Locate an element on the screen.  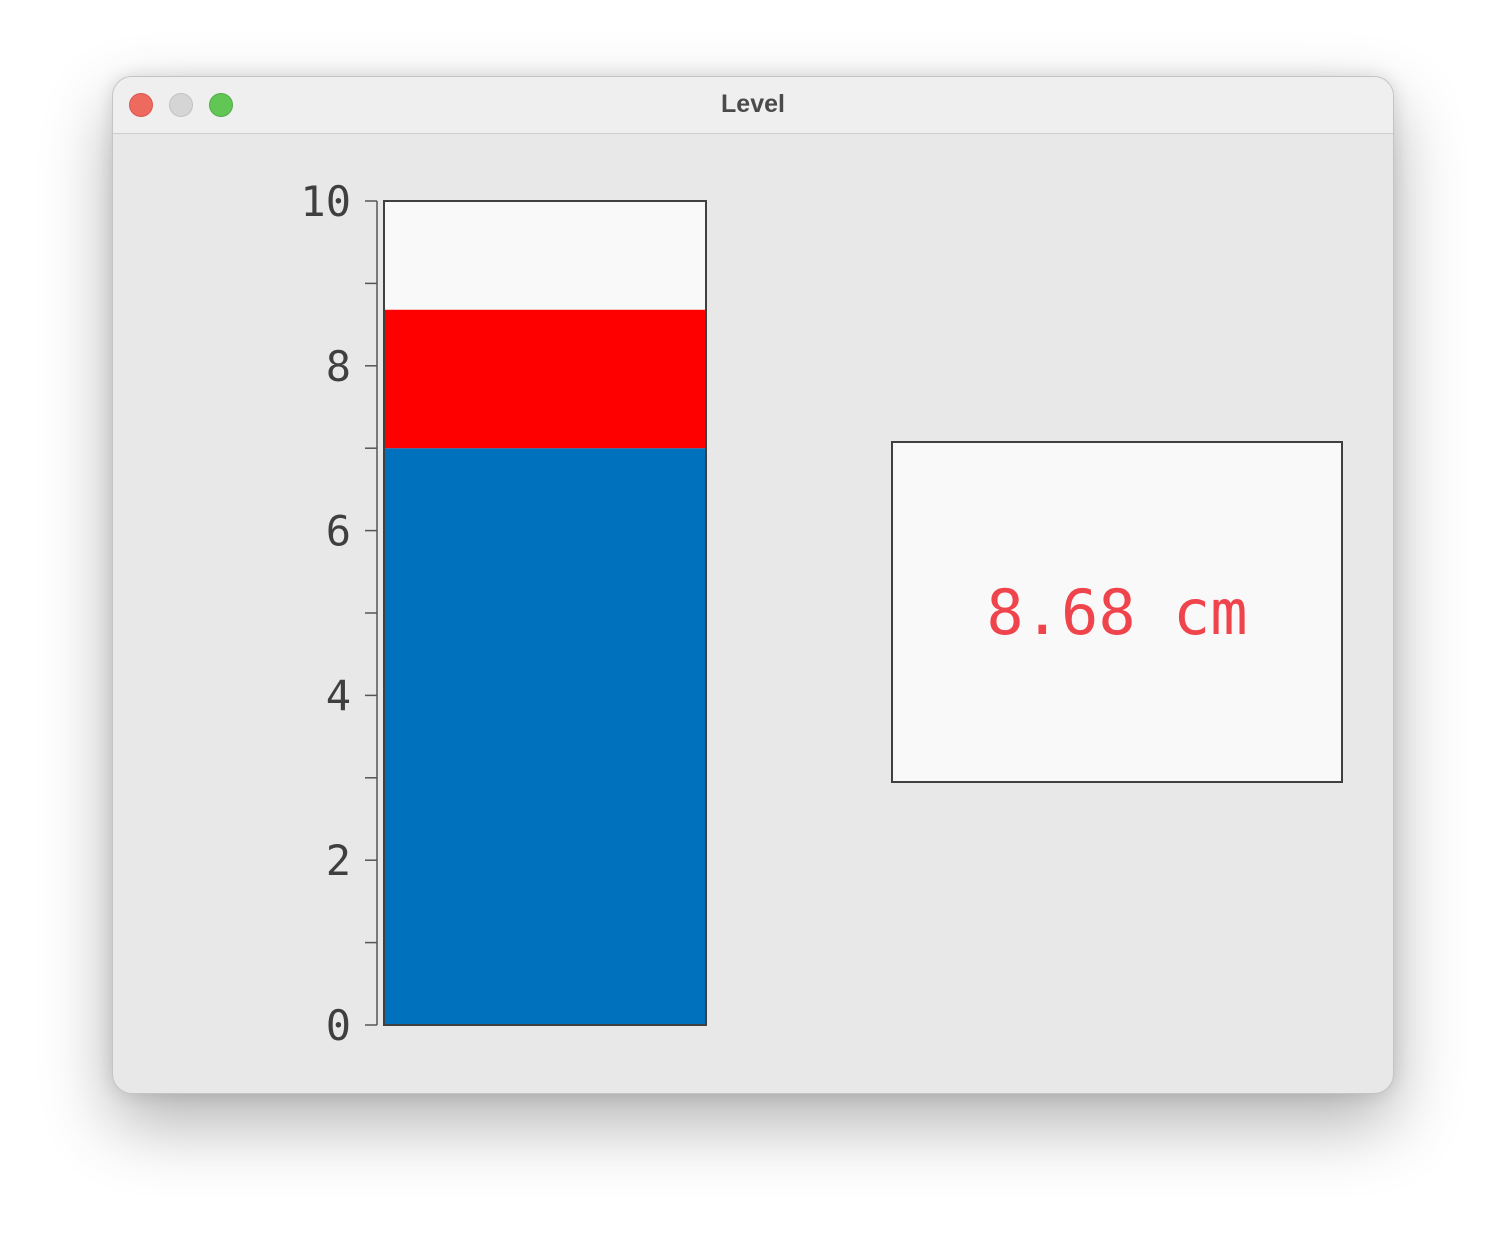
level-readout-value: 8.68 cm is located at coordinates (1117, 612).